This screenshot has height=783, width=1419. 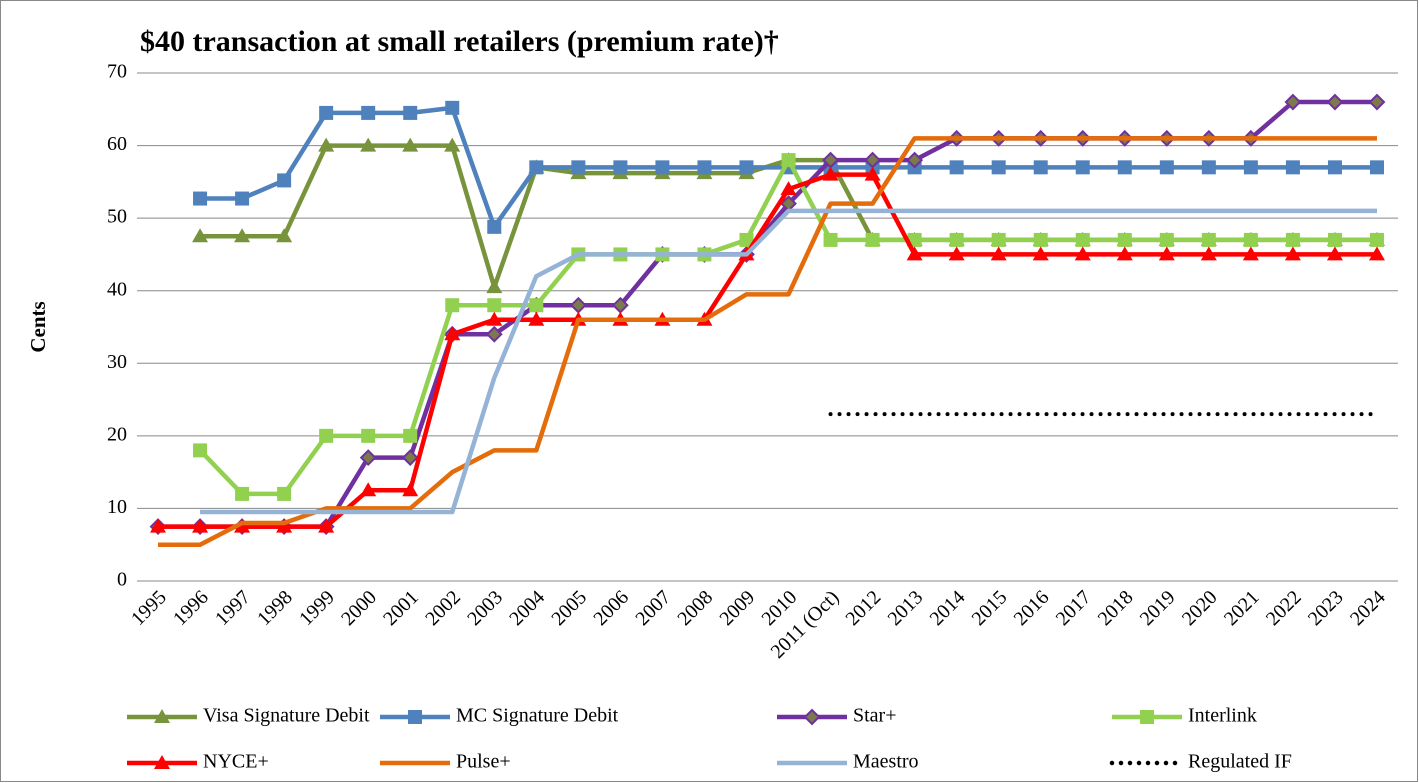 I want to click on legend-item: Visa Signature Debit, so click(x=248, y=716).